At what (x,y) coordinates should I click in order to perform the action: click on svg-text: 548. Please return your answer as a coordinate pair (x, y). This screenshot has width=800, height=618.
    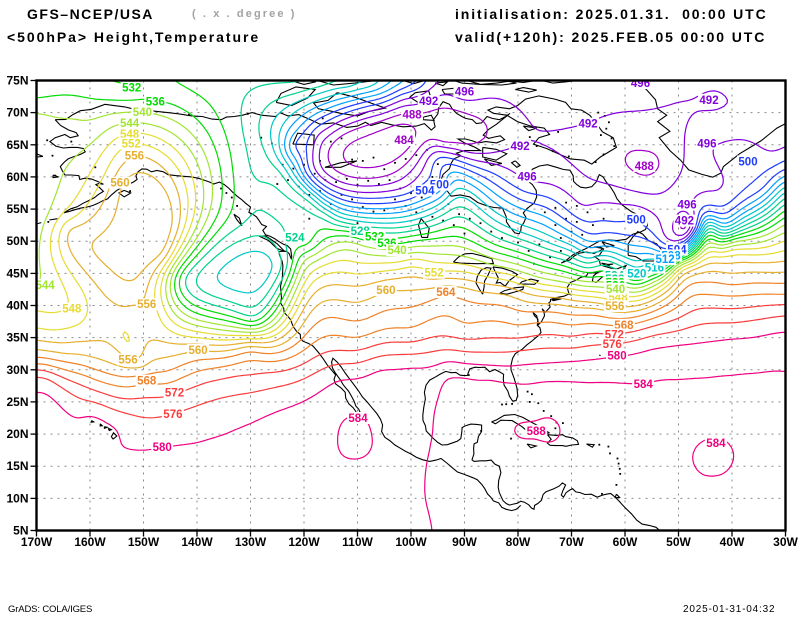
    Looking at the image, I should click on (72, 310).